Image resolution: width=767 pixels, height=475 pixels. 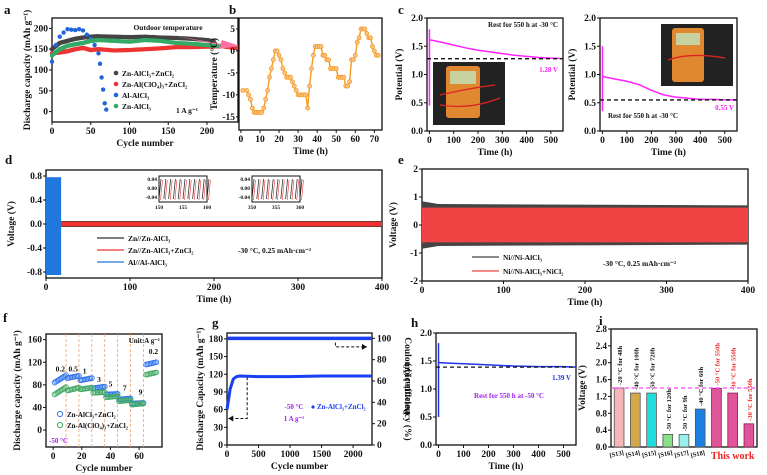 What do you see at coordinates (222, 224) in the screenshot?
I see `panel-d-znzncl-band` at bounding box center [222, 224].